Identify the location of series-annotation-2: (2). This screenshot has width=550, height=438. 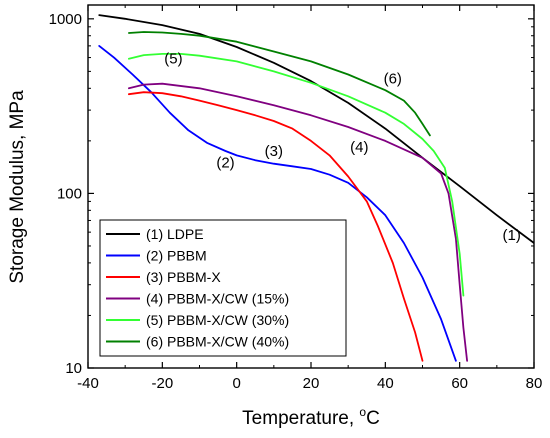
(225, 163).